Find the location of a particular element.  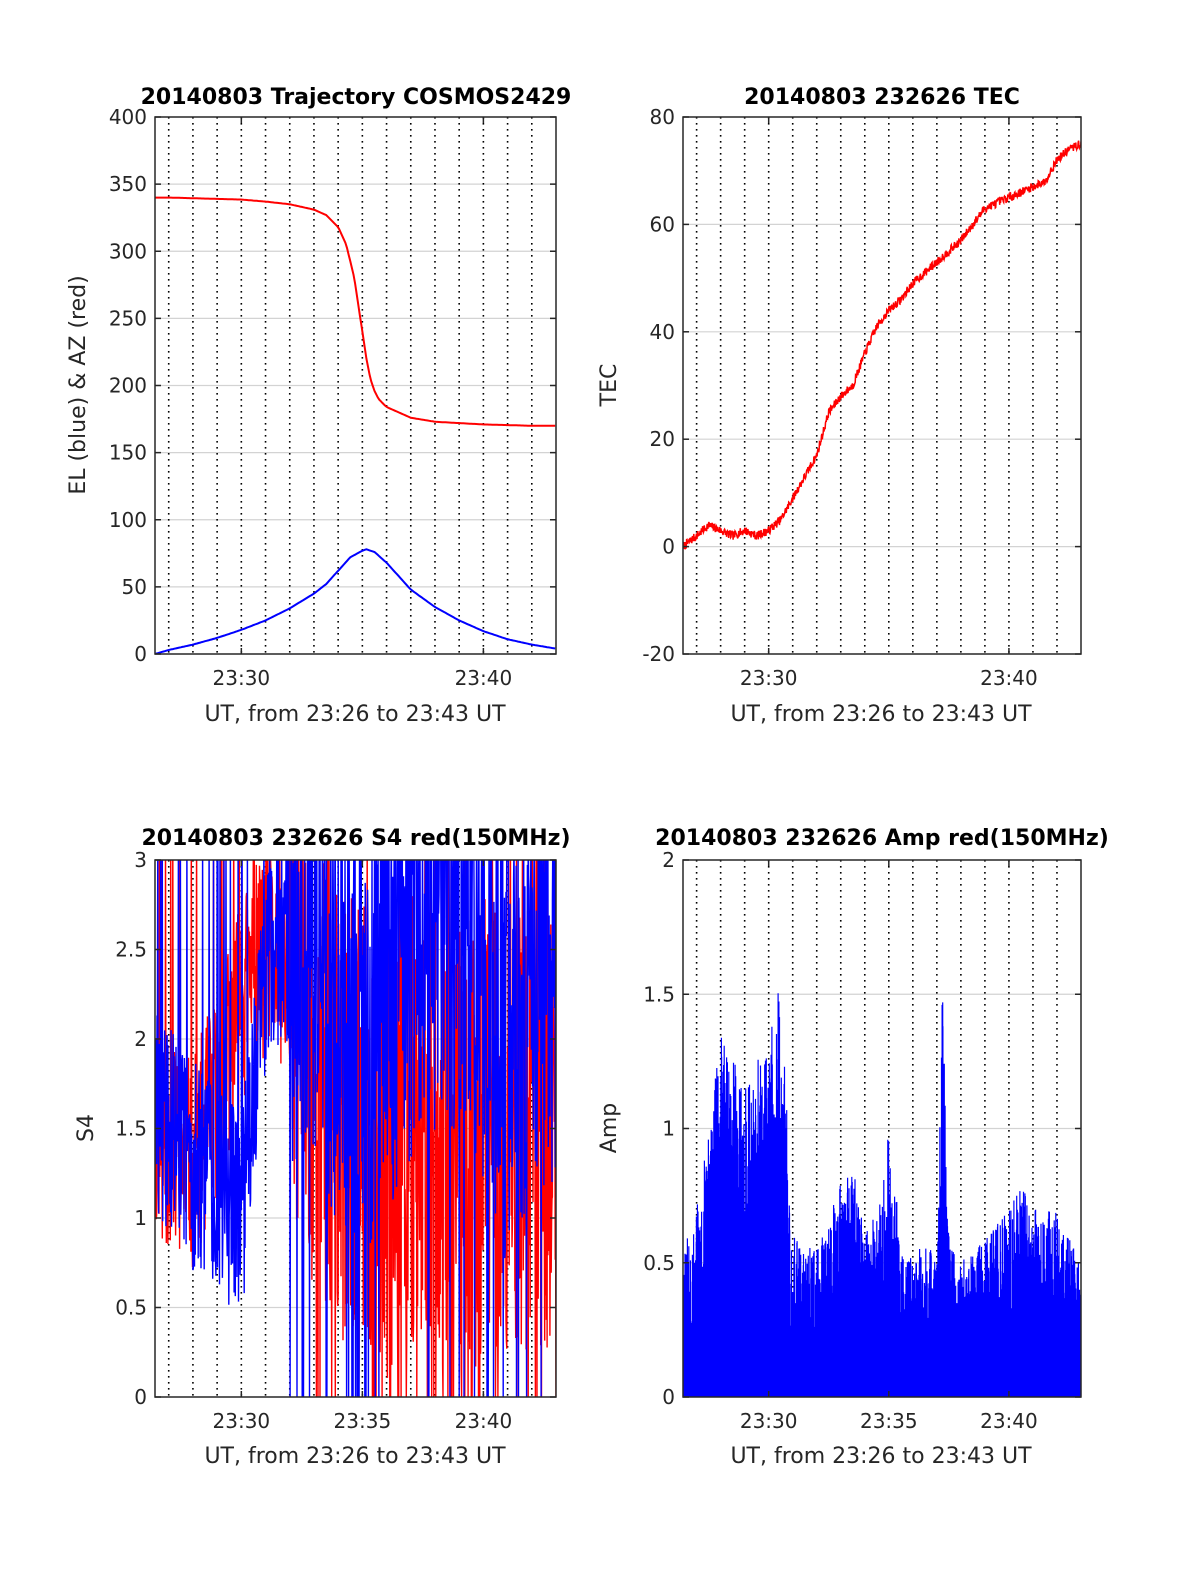

tec-series-red is located at coordinates (882, 345).